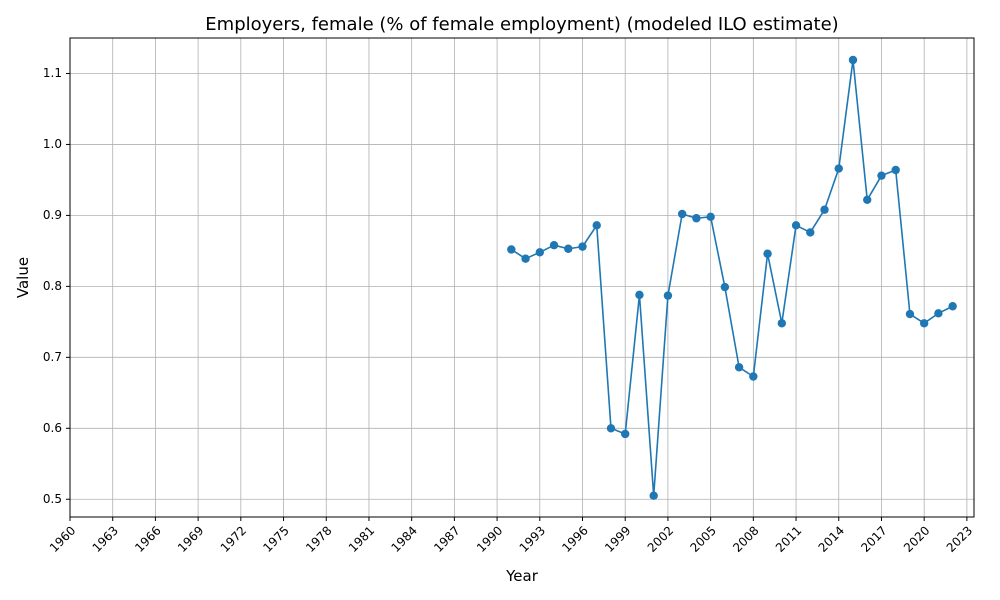 The width and height of the screenshot is (1000, 600). I want to click on x-tick-label: 2002, so click(660, 538).